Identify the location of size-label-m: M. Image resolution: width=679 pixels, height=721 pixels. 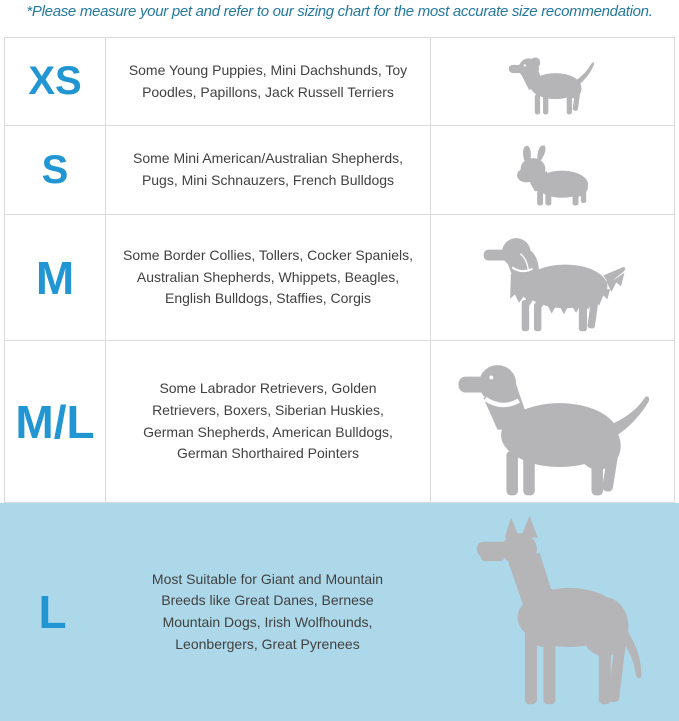
(55, 277).